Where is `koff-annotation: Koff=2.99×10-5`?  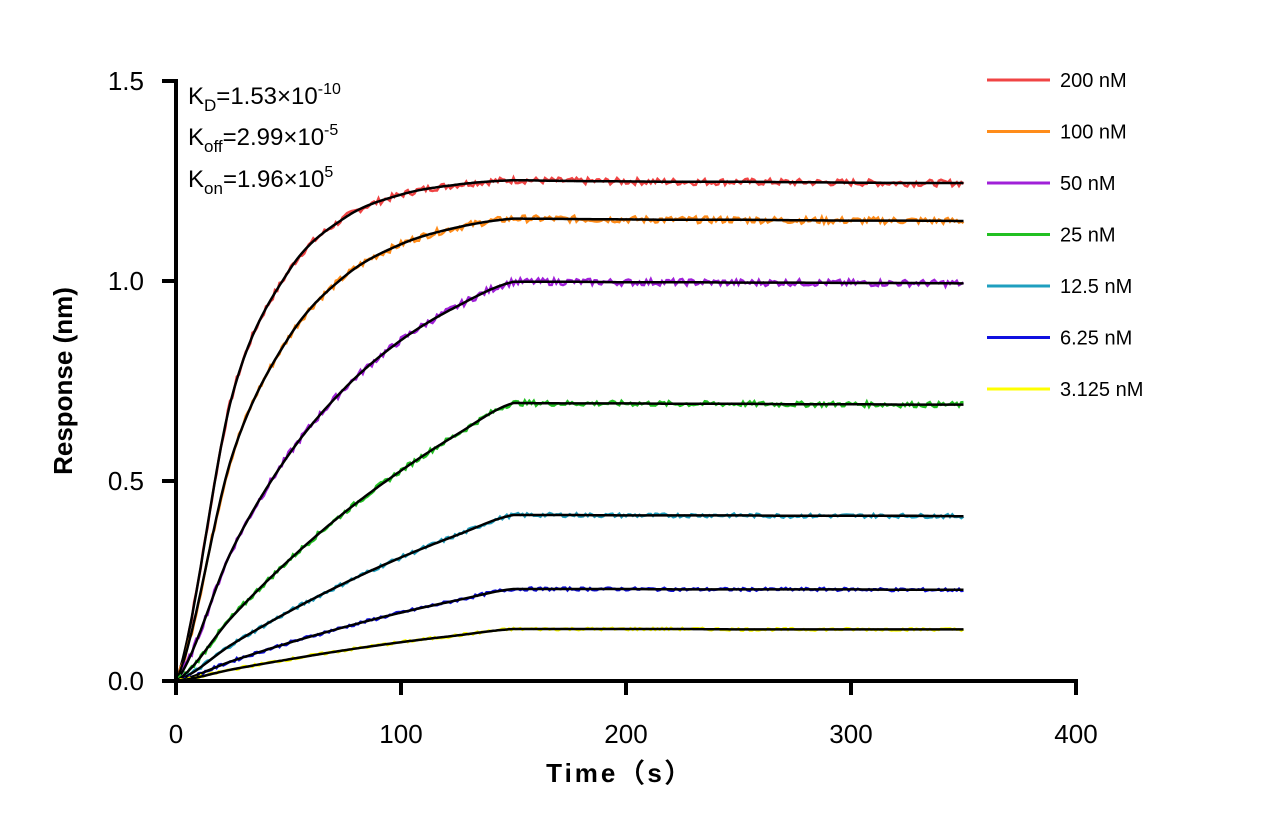 koff-annotation: Koff=2.99×10-5 is located at coordinates (263, 139).